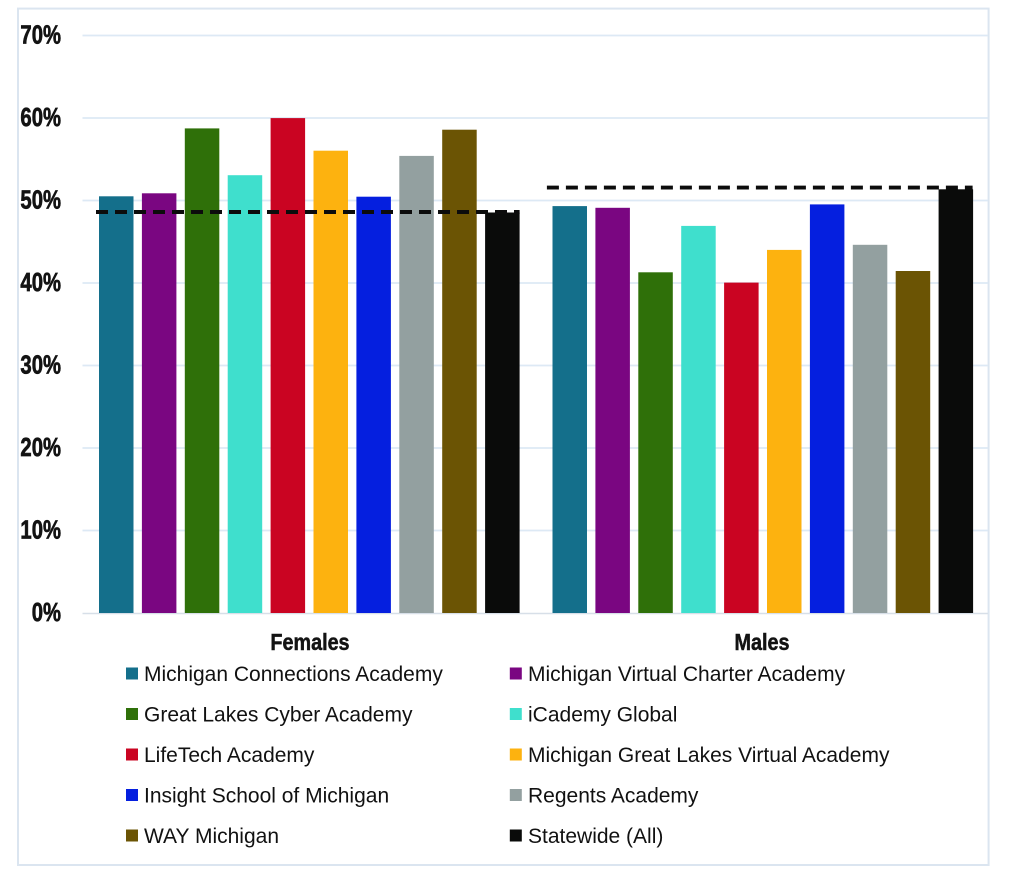 The image size is (1024, 879). Describe the element at coordinates (40, 447) in the screenshot. I see `svg-text: 20%` at that location.